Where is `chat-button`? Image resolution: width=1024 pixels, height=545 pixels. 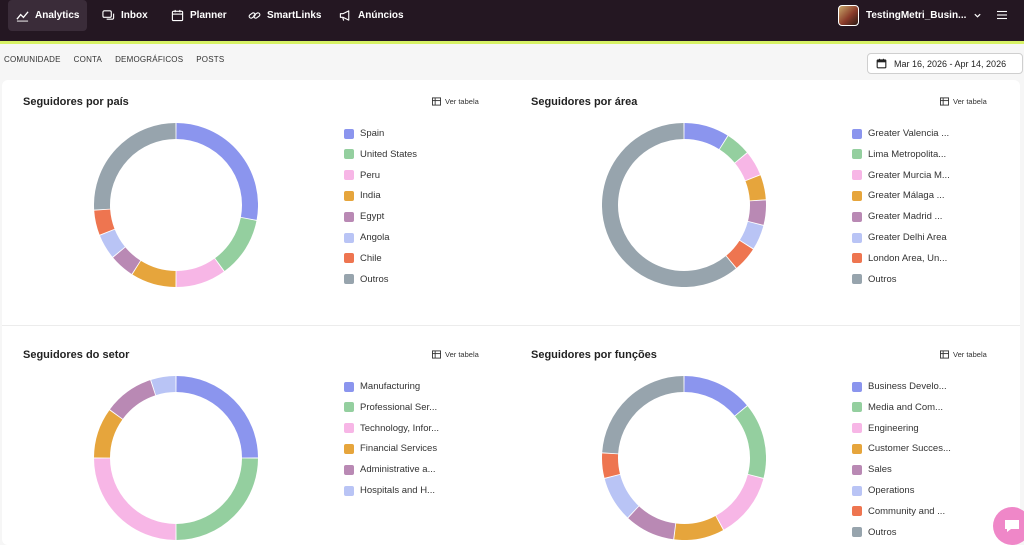 chat-button is located at coordinates (1008, 526).